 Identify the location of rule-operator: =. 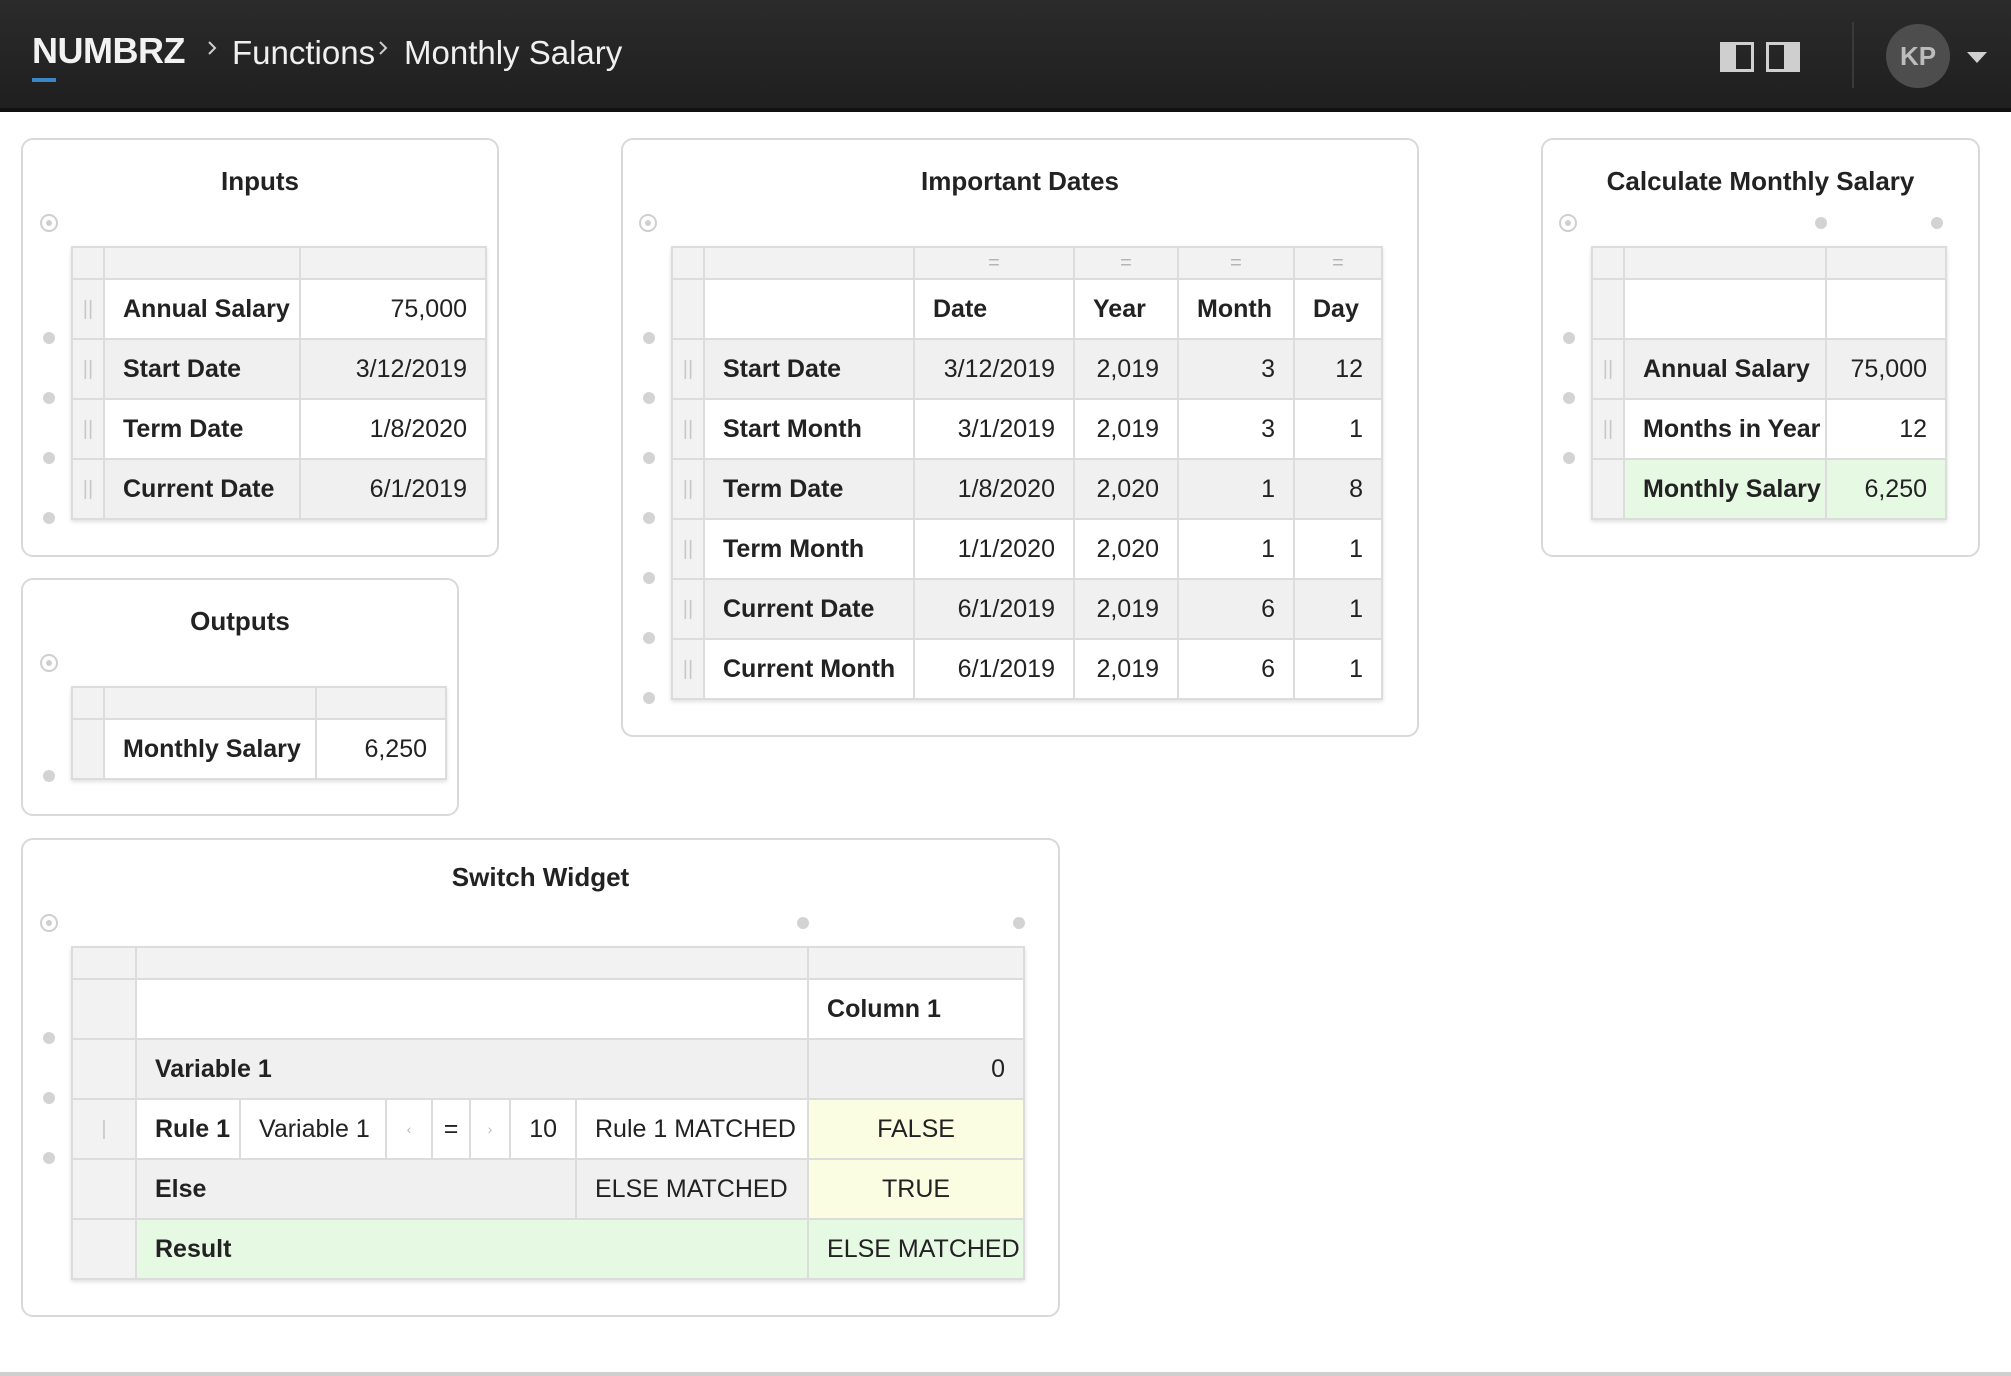
(451, 1129).